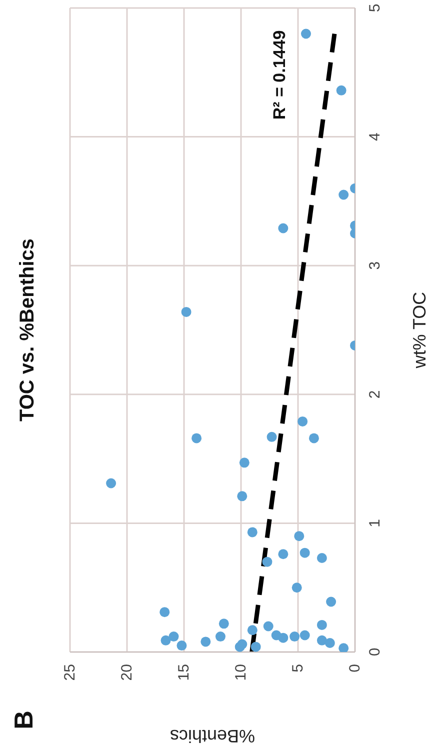 Image resolution: width=433 pixels, height=744 pixels. What do you see at coordinates (375, 265) in the screenshot?
I see `y-tick-label: 3` at bounding box center [375, 265].